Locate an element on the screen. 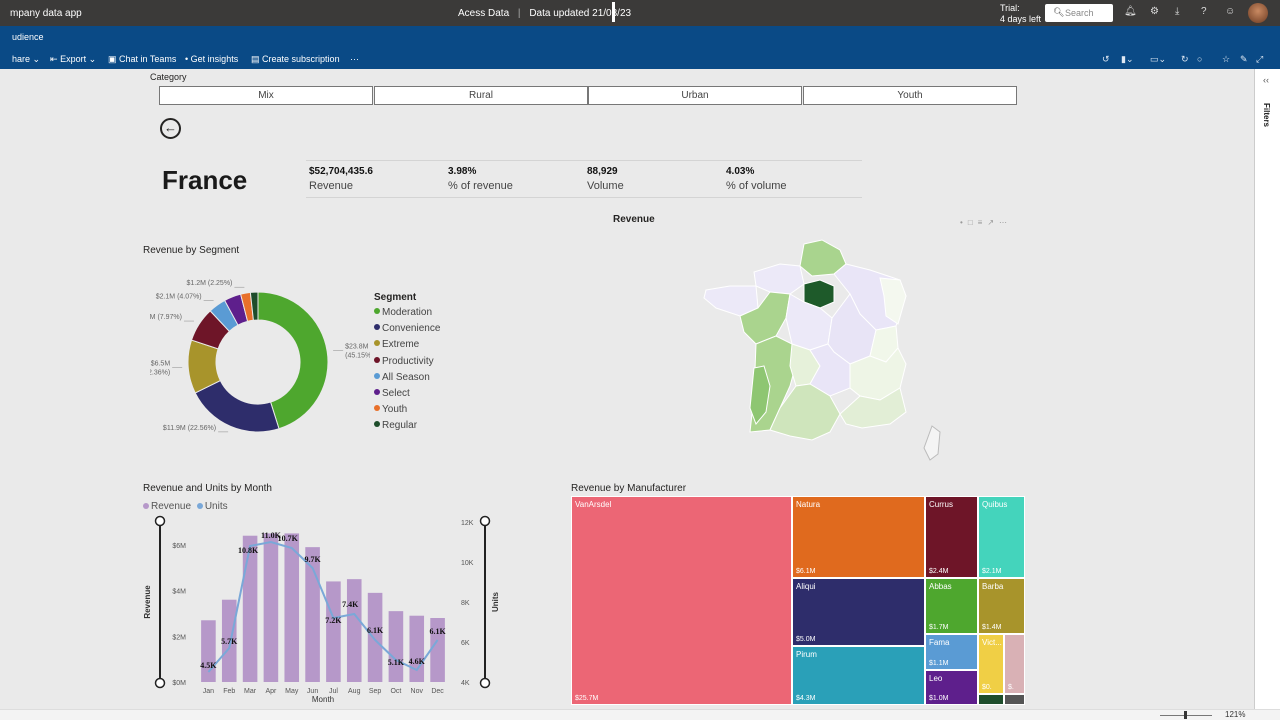 This screenshot has height=720, width=1280. region-occitanie is located at coordinates (805, 412).